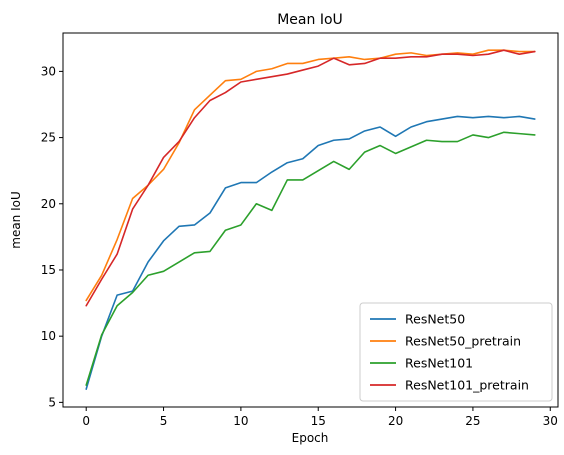 The width and height of the screenshot is (564, 455). Describe the element at coordinates (52, 402) in the screenshot. I see `y-tick-label: 5` at that location.